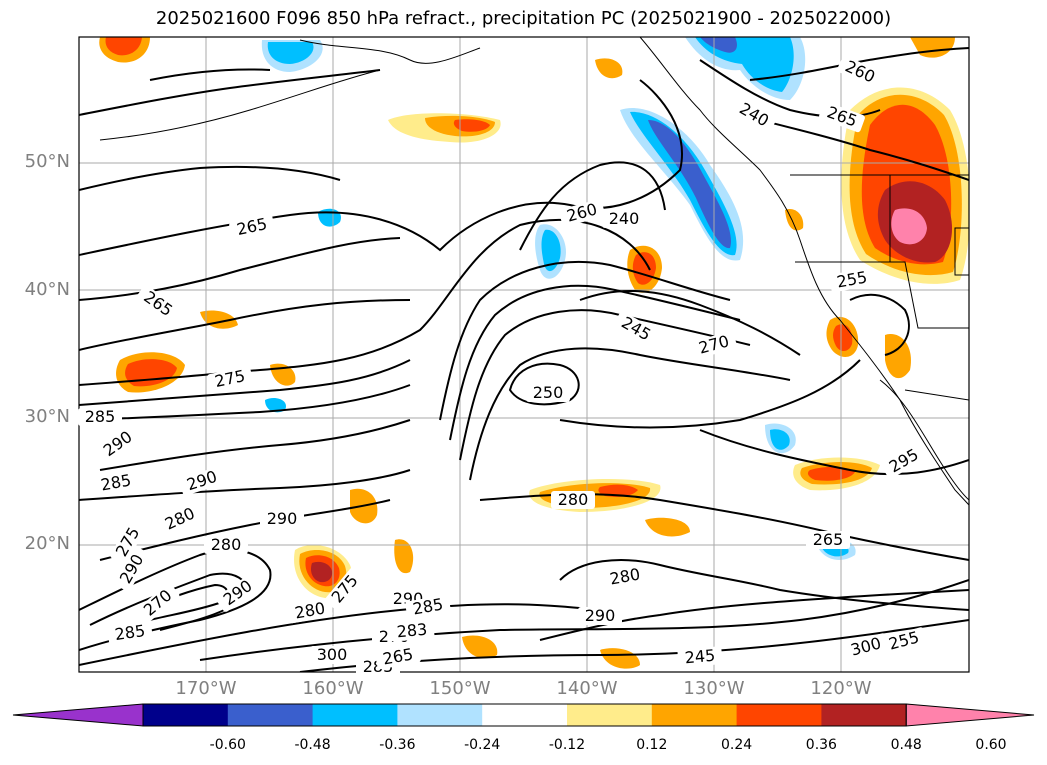 This screenshot has width=1047, height=765. Describe the element at coordinates (78, 715) in the screenshot. I see `colorbar-extend-low` at that location.